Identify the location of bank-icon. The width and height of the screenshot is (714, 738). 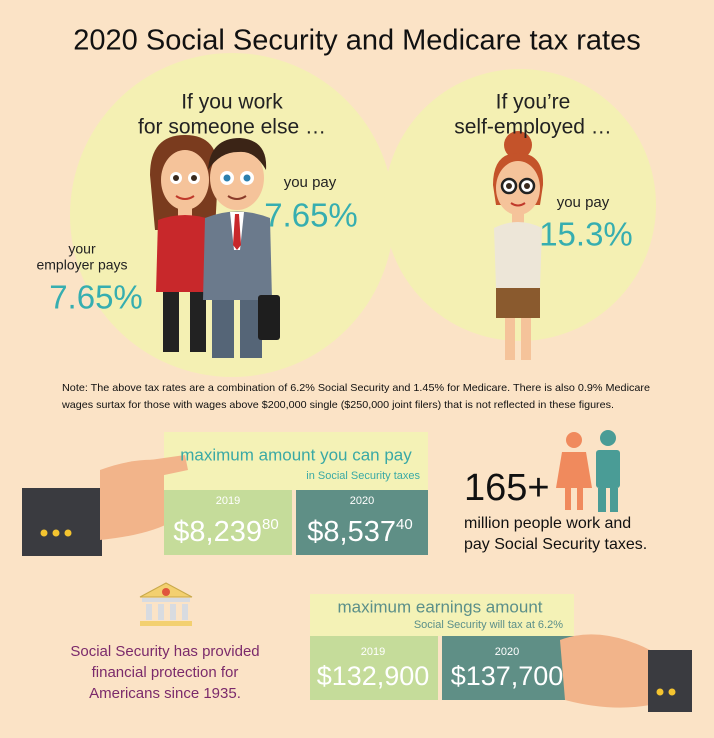
(166, 604).